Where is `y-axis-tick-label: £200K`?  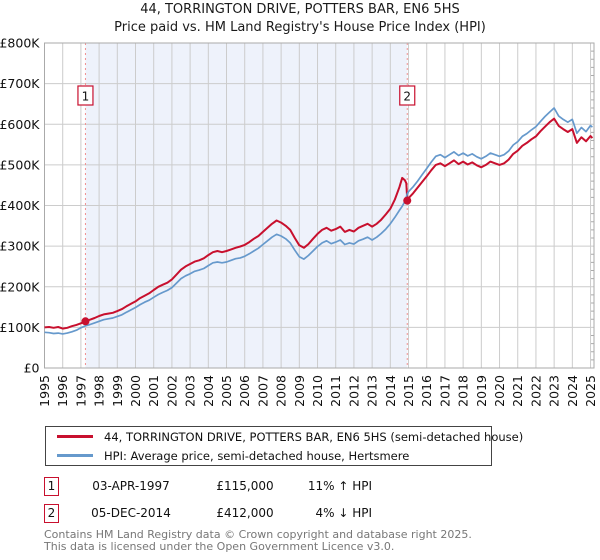
y-axis-tick-label: £200K is located at coordinates (20, 286).